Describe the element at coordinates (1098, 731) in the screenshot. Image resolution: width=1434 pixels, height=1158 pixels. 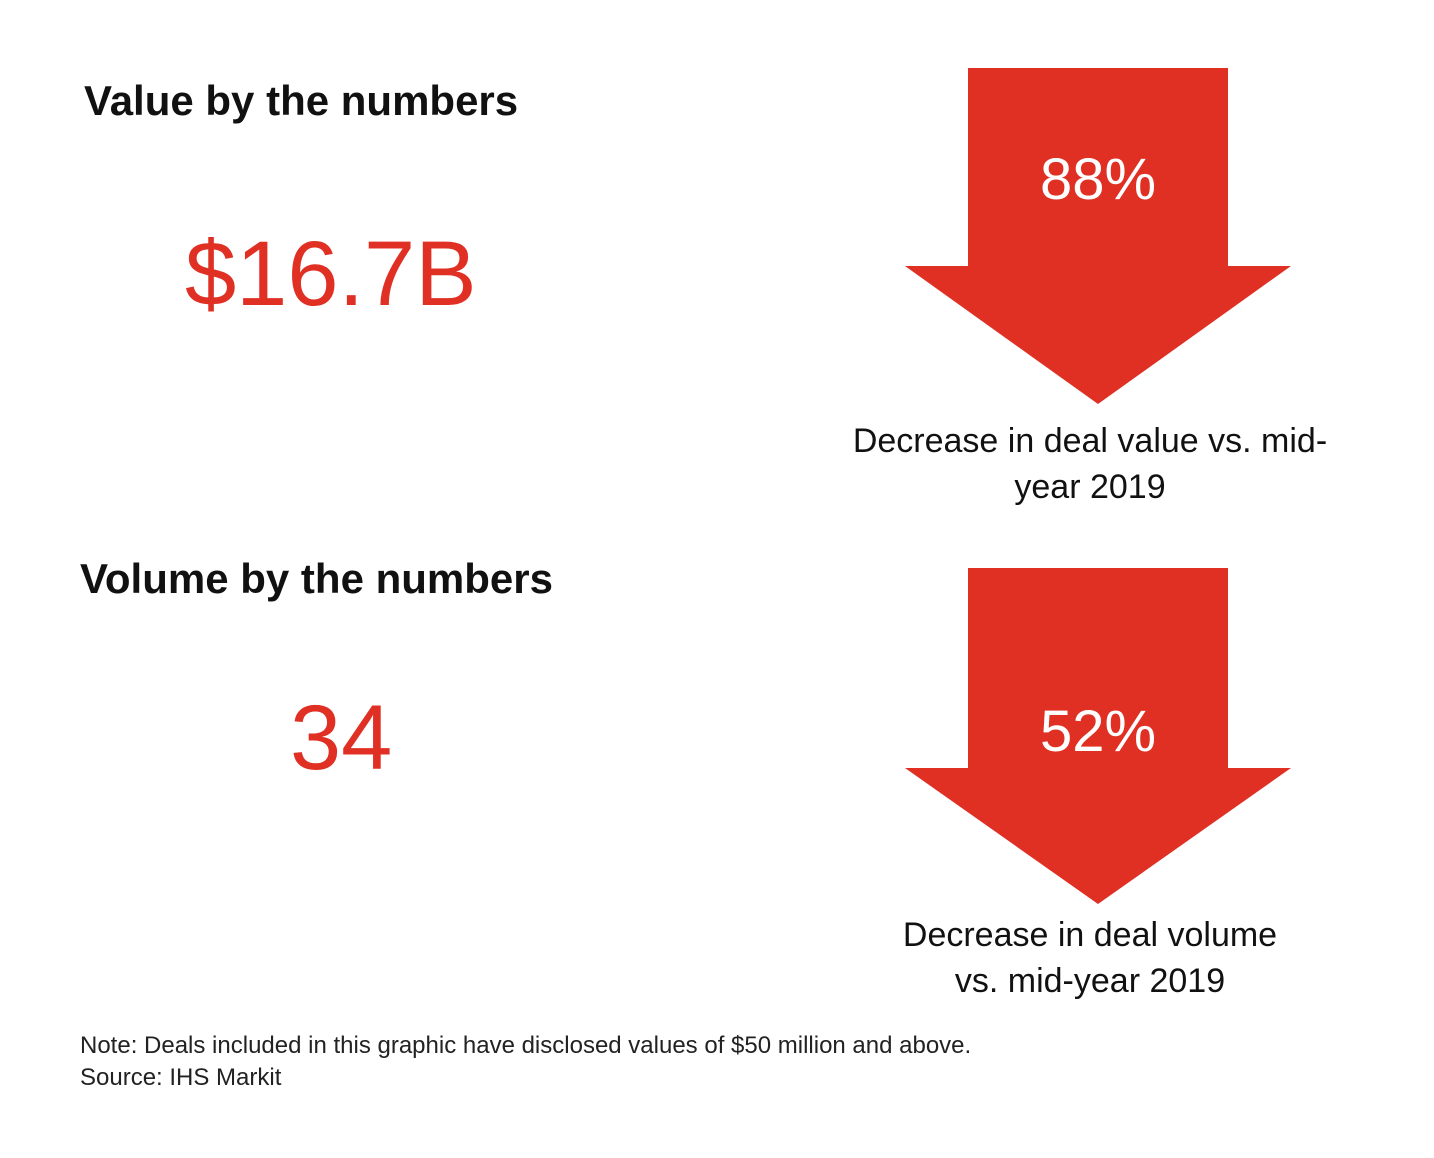
I see `volume-decrease-percent: 52%` at that location.